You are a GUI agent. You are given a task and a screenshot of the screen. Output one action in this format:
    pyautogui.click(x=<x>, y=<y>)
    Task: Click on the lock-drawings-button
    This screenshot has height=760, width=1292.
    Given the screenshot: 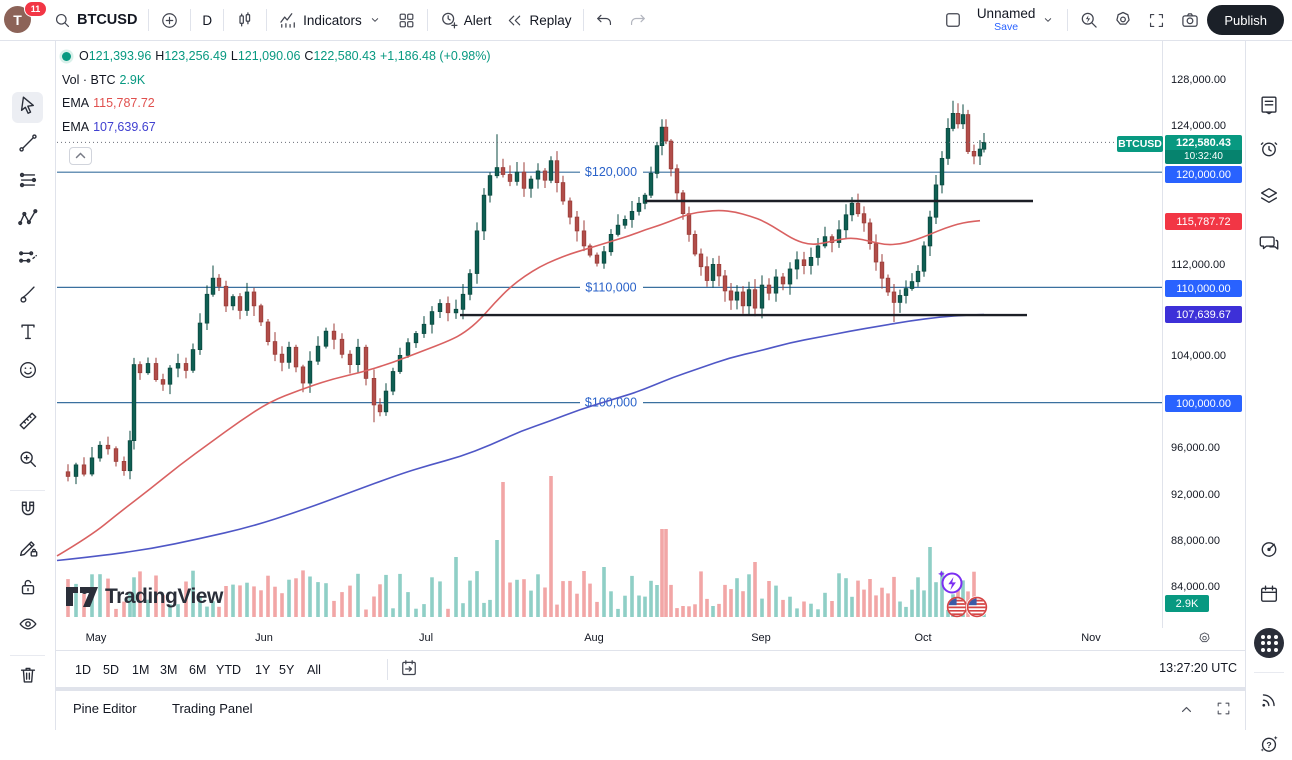 What is the action you would take?
    pyautogui.click(x=27, y=589)
    